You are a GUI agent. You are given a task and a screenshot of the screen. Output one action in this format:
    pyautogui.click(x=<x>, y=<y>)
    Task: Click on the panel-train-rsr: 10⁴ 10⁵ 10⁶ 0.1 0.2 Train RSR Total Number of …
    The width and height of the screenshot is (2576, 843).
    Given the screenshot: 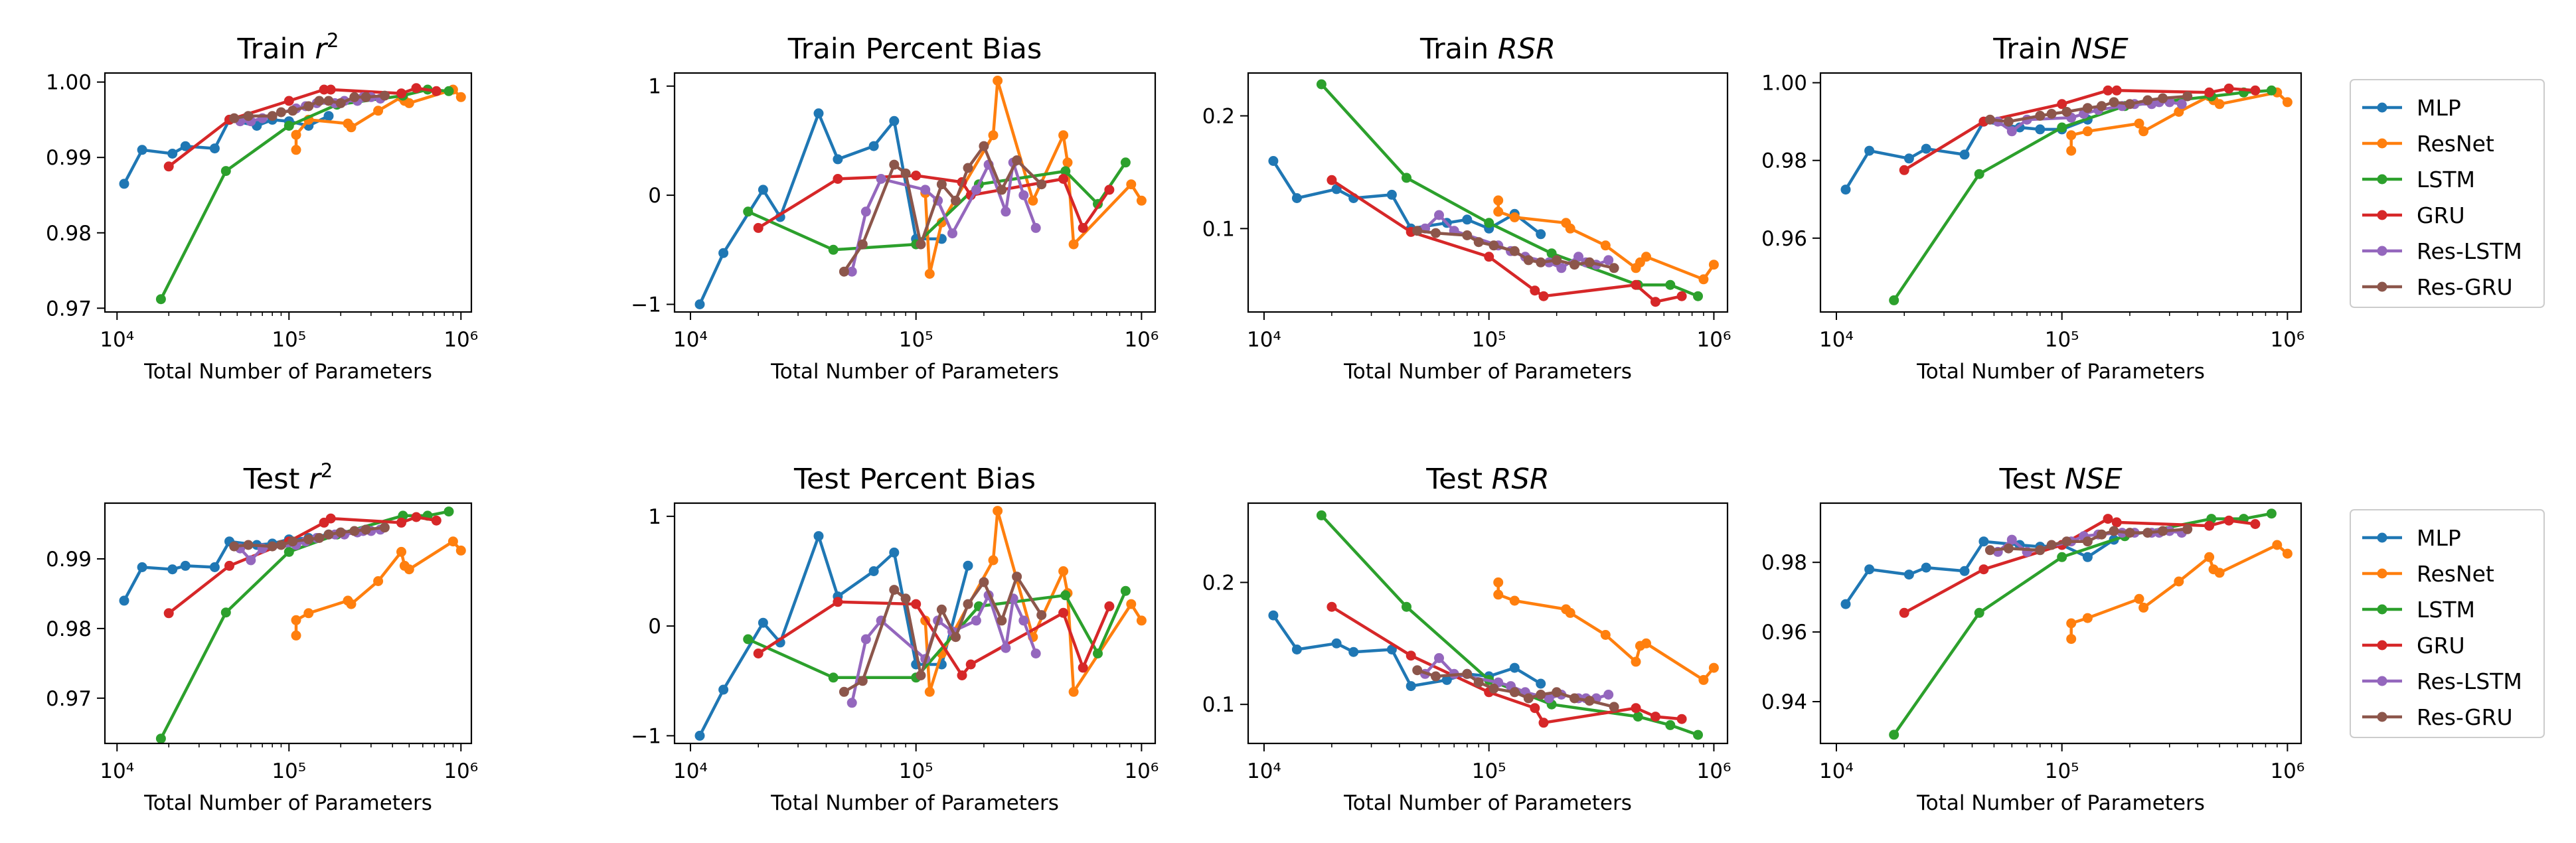 What is the action you would take?
    pyautogui.click(x=1466, y=209)
    